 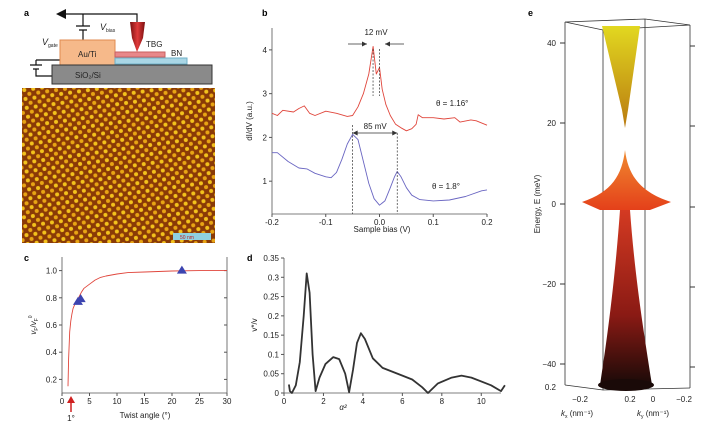 I want to click on x-tick-label: 8, so click(x=442, y=401).